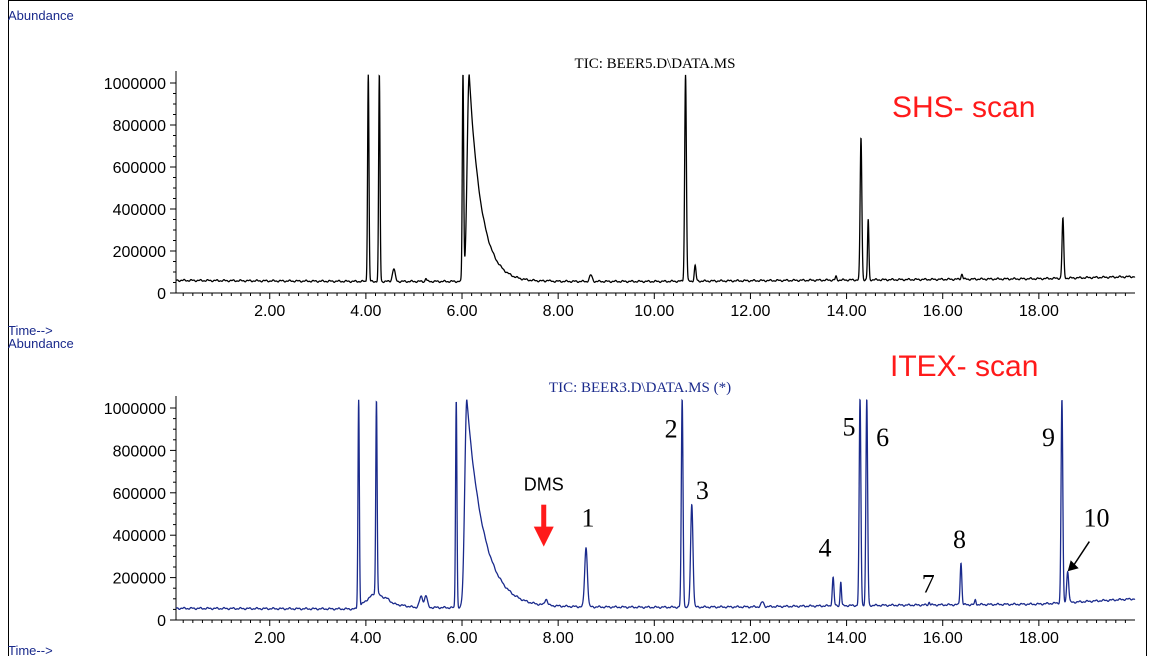 The width and height of the screenshot is (1149, 658). Describe the element at coordinates (1097, 518) in the screenshot. I see `peak-label-10: 10` at that location.